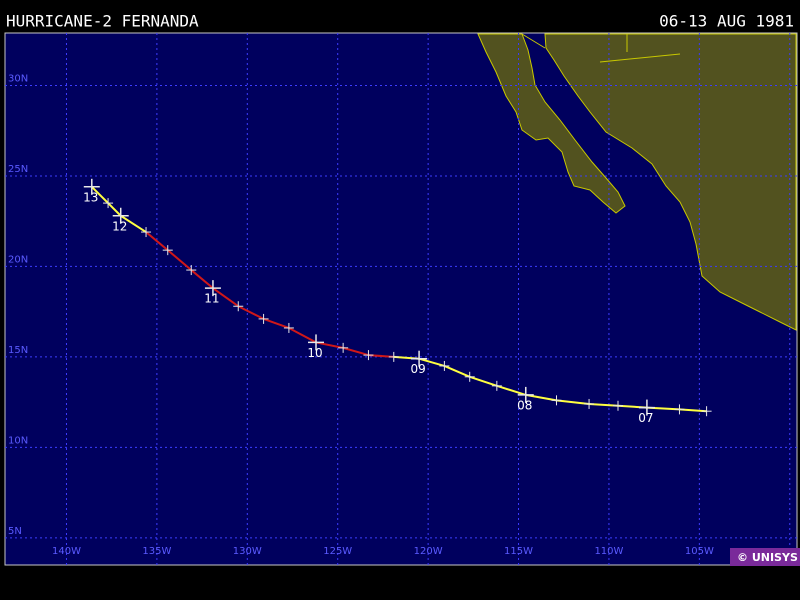 Image resolution: width=800 pixels, height=600 pixels. What do you see at coordinates (524, 405) in the screenshot?
I see `day-label: 08` at bounding box center [524, 405].